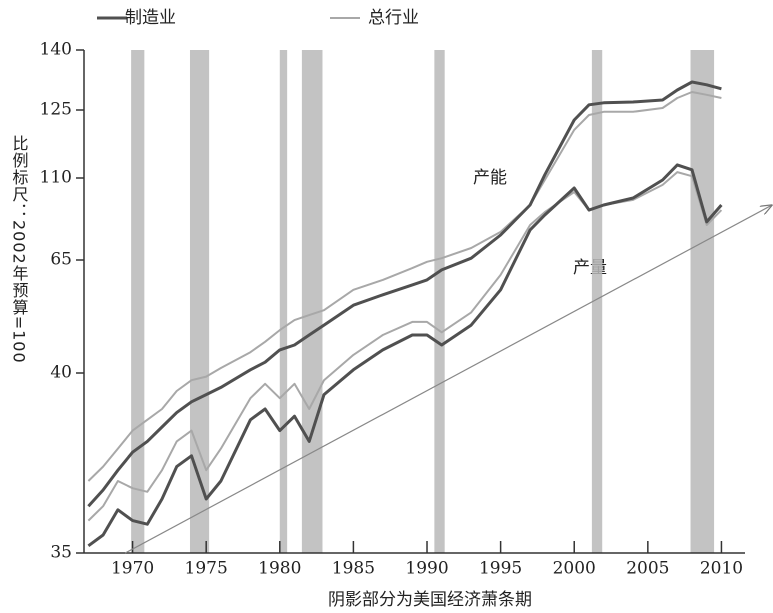  What do you see at coordinates (393, 18) in the screenshot?
I see `legend-label: 总行业` at bounding box center [393, 18].